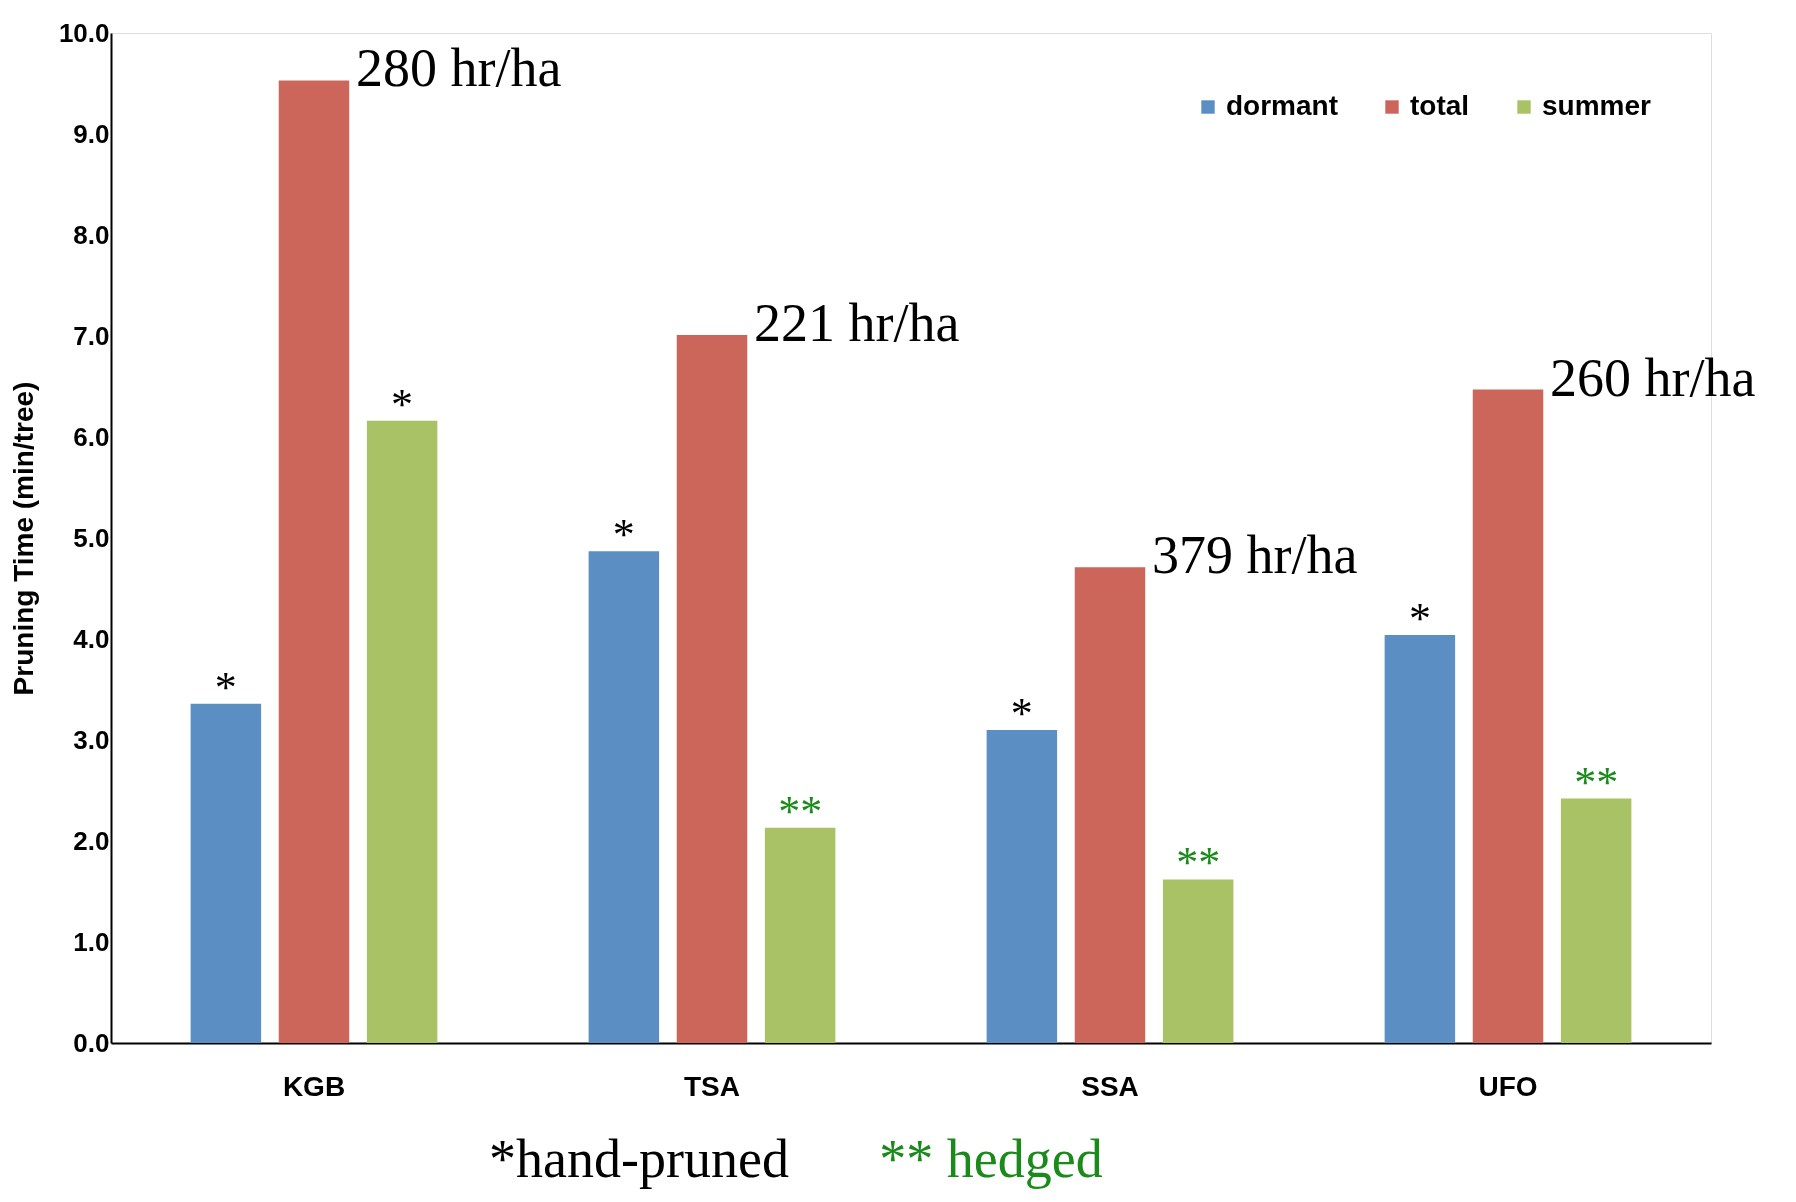 This screenshot has width=1796, height=1202. What do you see at coordinates (91, 1042) in the screenshot?
I see `y-tick-label: 0.0` at bounding box center [91, 1042].